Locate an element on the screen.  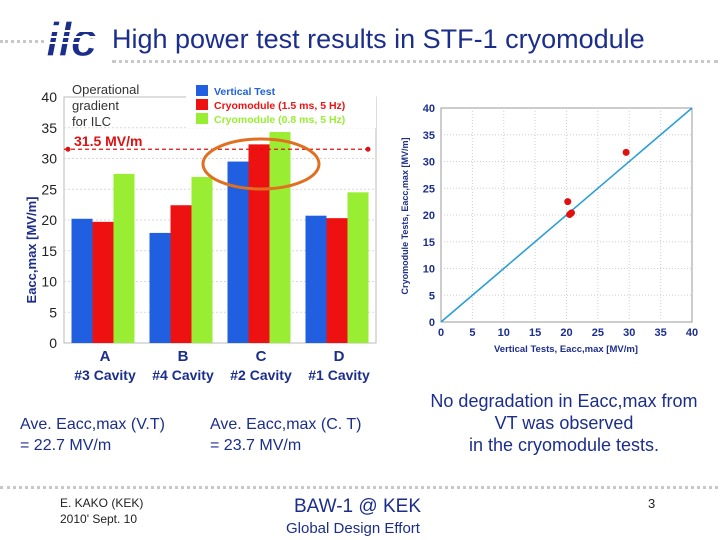
conclusion-line-3: in the cryomodule tests. is located at coordinates (564, 445).